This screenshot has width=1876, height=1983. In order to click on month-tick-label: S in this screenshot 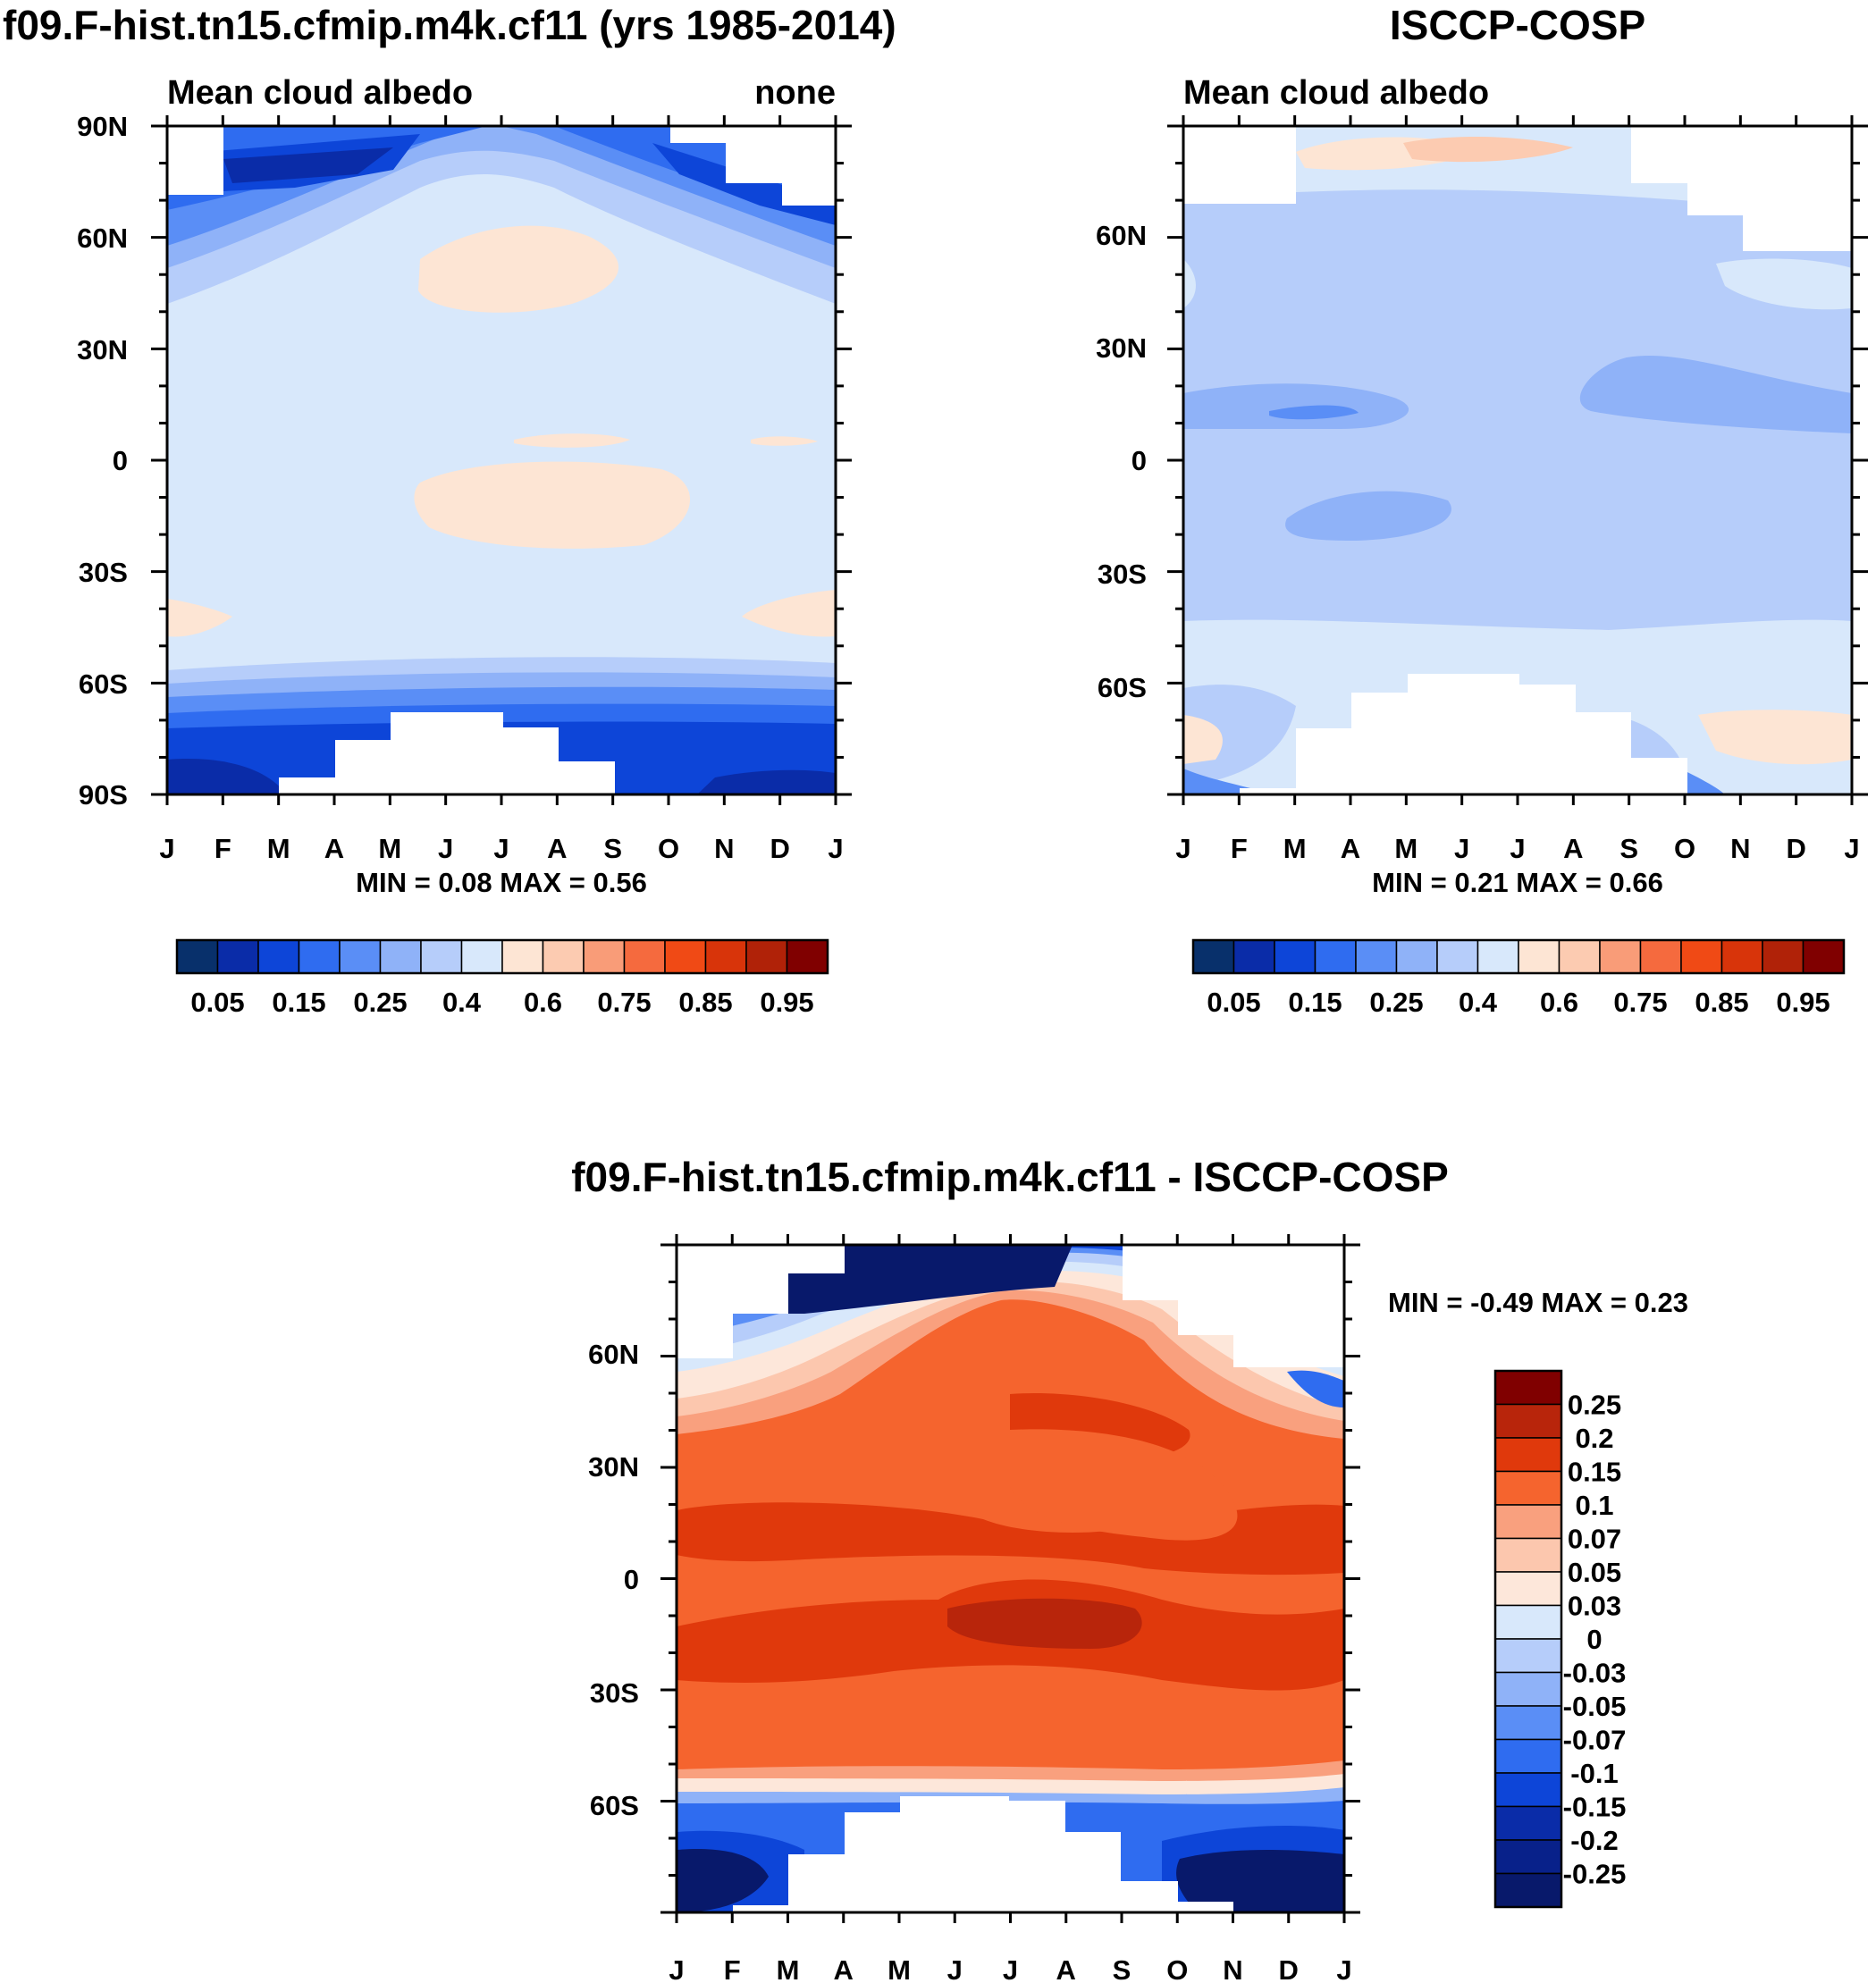, I will do `click(1122, 1969)`.